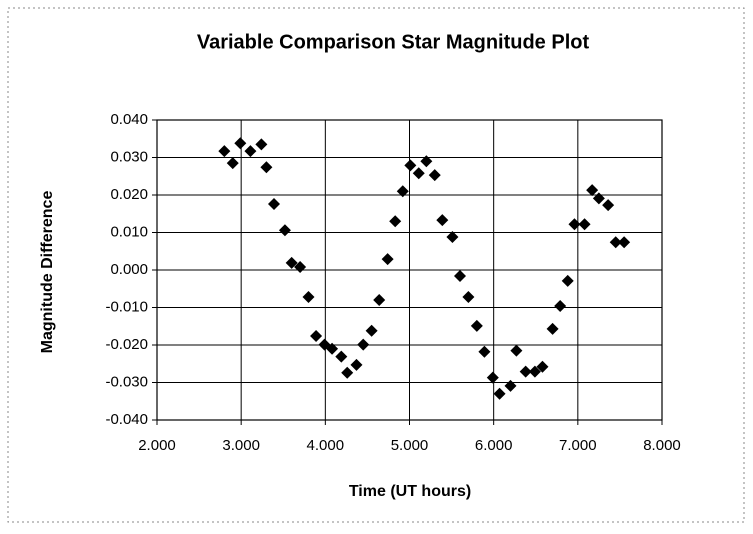  Describe the element at coordinates (129, 231) in the screenshot. I see `y-tick-label: 0.010` at that location.